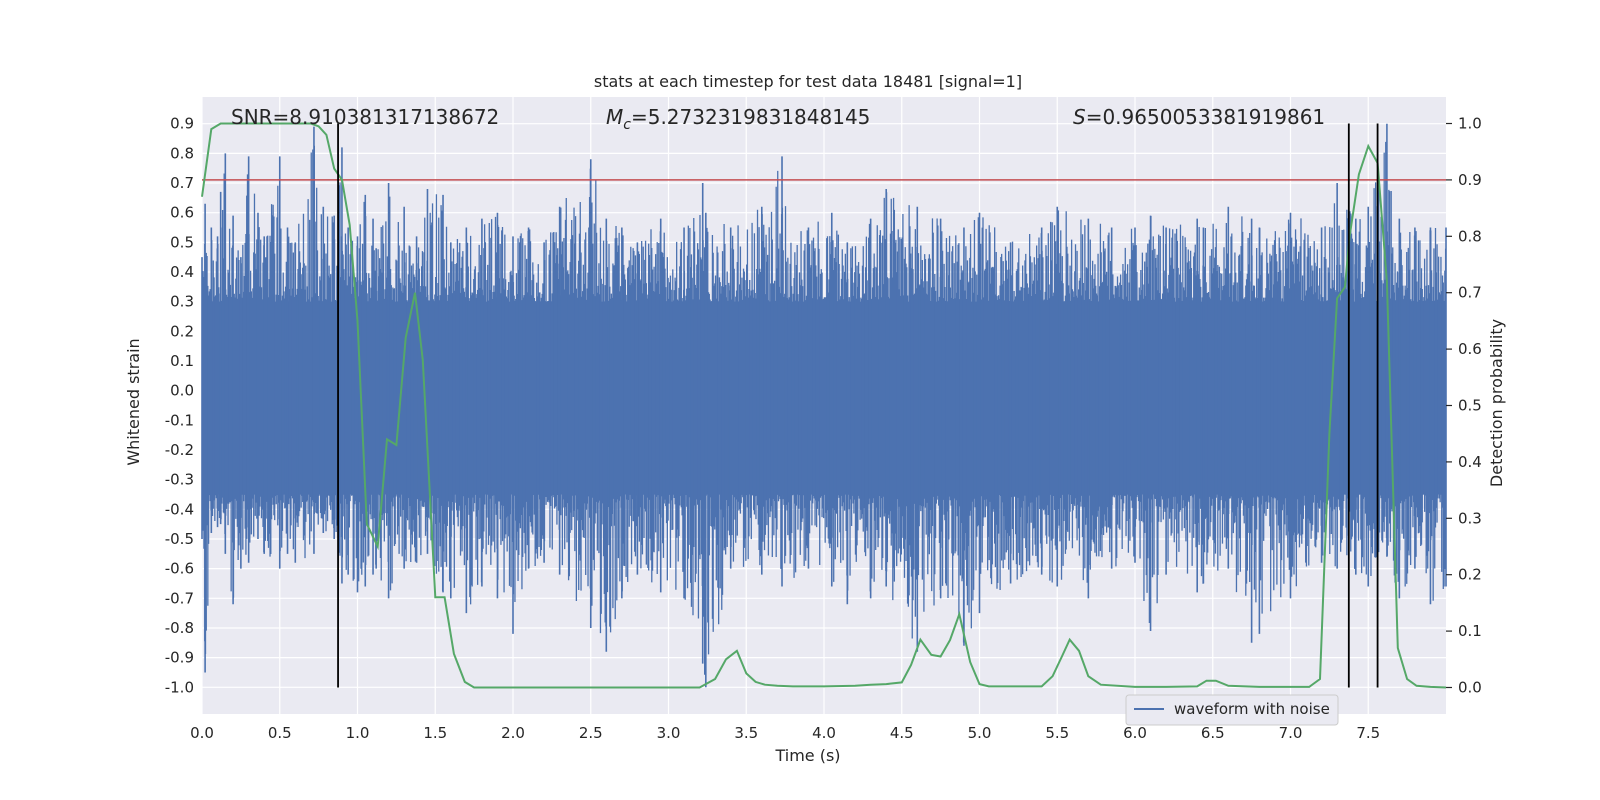 The width and height of the screenshot is (1600, 800). What do you see at coordinates (182, 183) in the screenshot?
I see `y-tick-label: 0.7` at bounding box center [182, 183].